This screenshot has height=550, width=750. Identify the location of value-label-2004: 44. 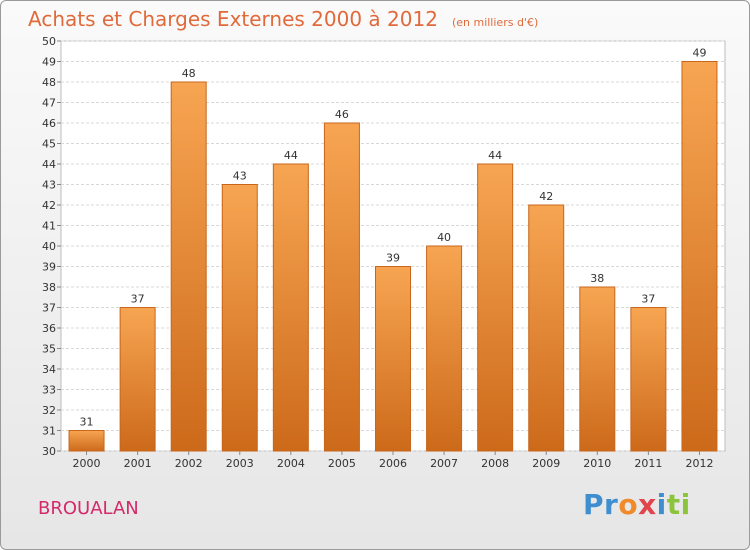
(291, 155).